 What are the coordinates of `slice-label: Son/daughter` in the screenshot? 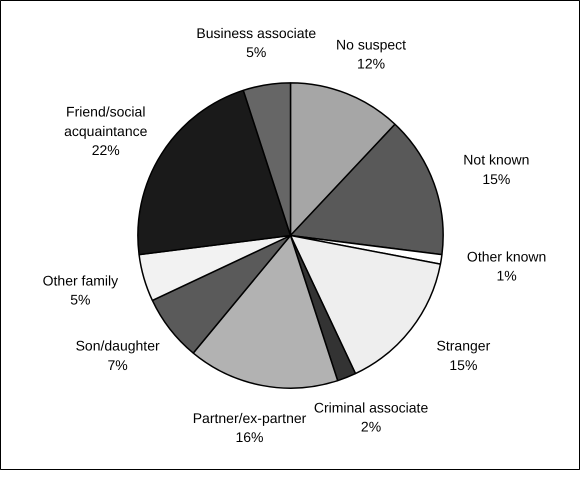 It's located at (118, 346).